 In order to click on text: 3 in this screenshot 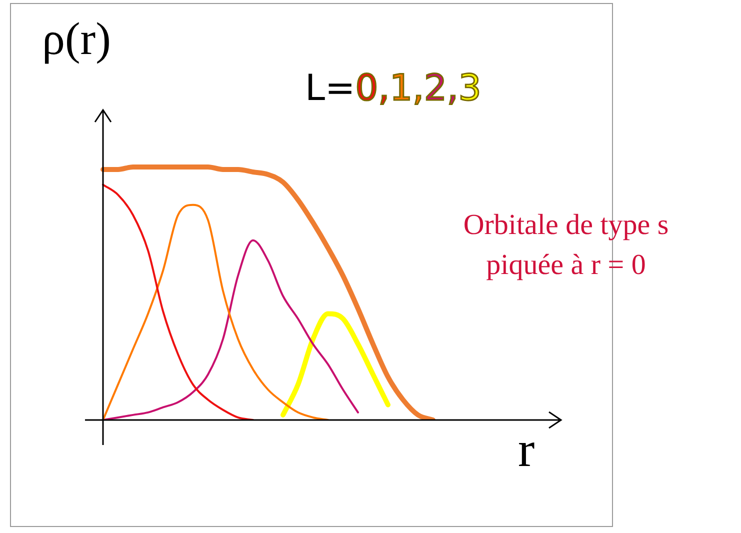, I will do `click(470, 88)`.